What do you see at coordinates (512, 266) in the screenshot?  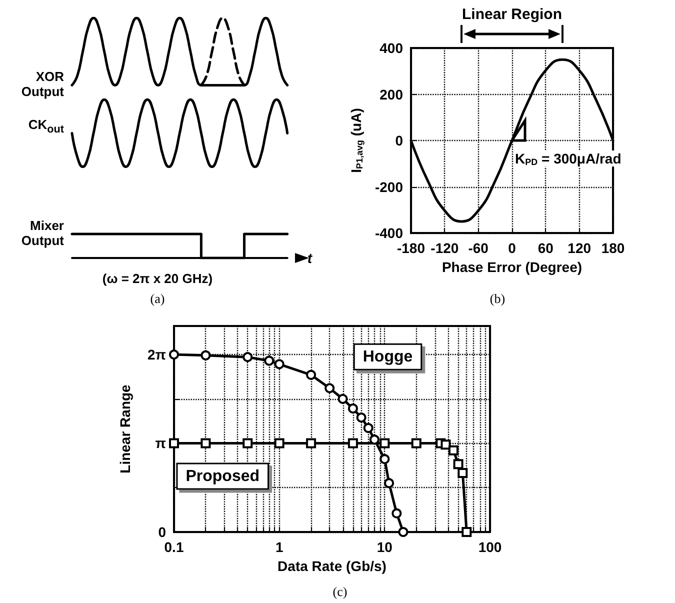 I see `x-axis-title: Phase Error (Degree)` at bounding box center [512, 266].